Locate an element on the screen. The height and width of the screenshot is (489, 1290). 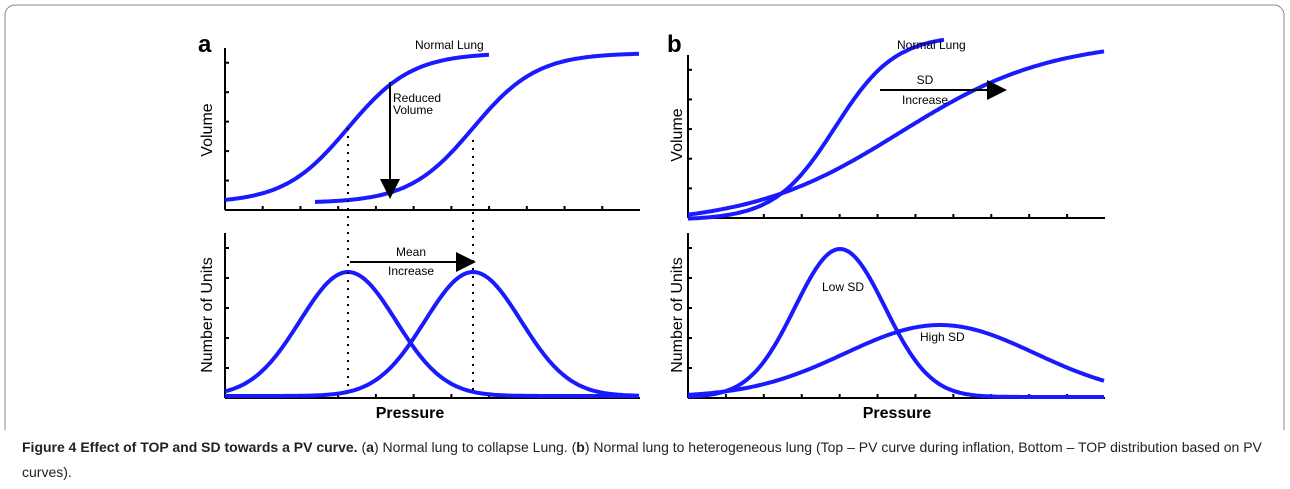
caption-text: ) Normal lung to collapse Lung. ( is located at coordinates (475, 447).